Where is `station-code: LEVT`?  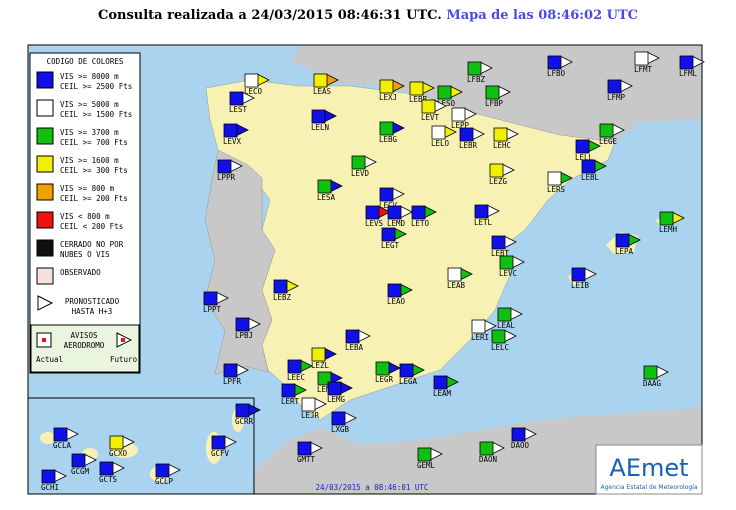
station-code: LEVT is located at coordinates (430, 117).